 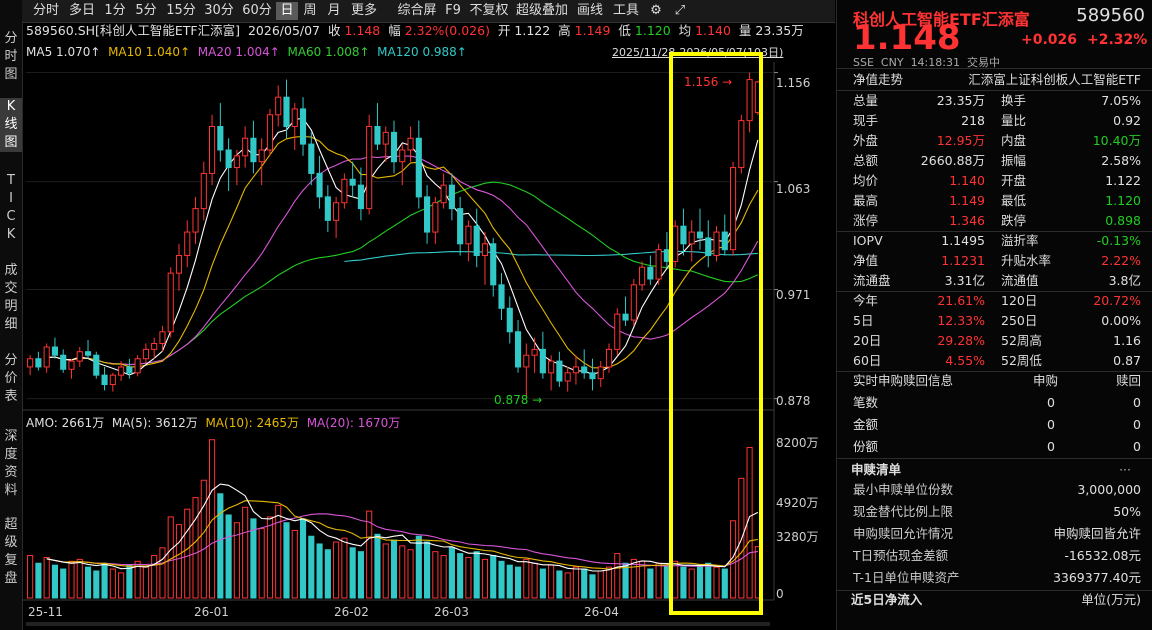 What do you see at coordinates (11, 463) in the screenshot?
I see `tab-depth-info: 深度资料` at bounding box center [11, 463].